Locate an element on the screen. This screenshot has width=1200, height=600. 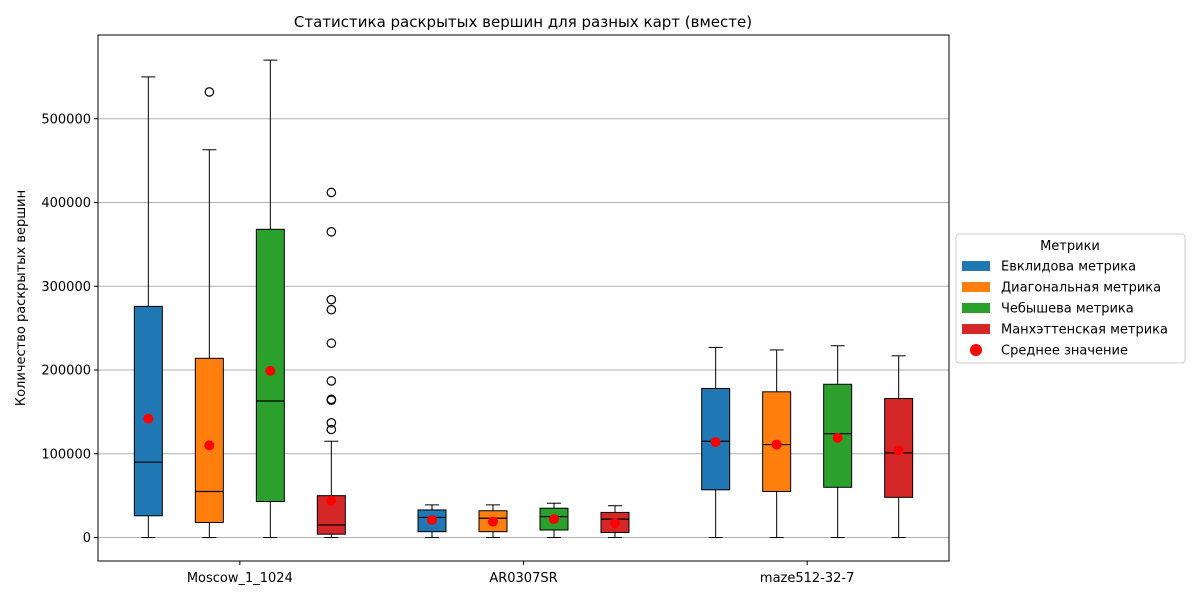
legend-label: Евклидова метрика is located at coordinates (1068, 267).